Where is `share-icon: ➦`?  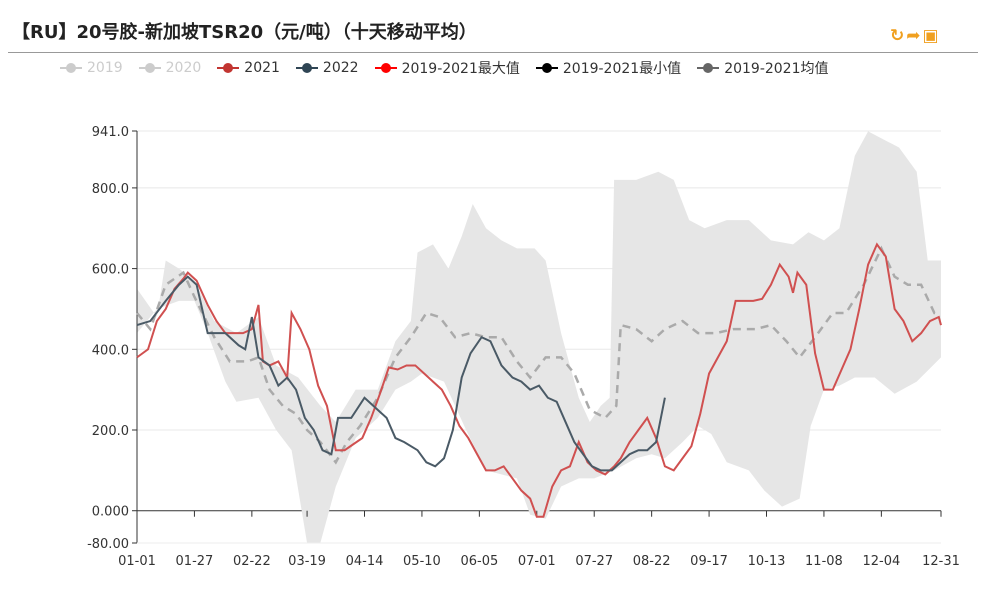
share-icon: ➦ is located at coordinates (914, 36).